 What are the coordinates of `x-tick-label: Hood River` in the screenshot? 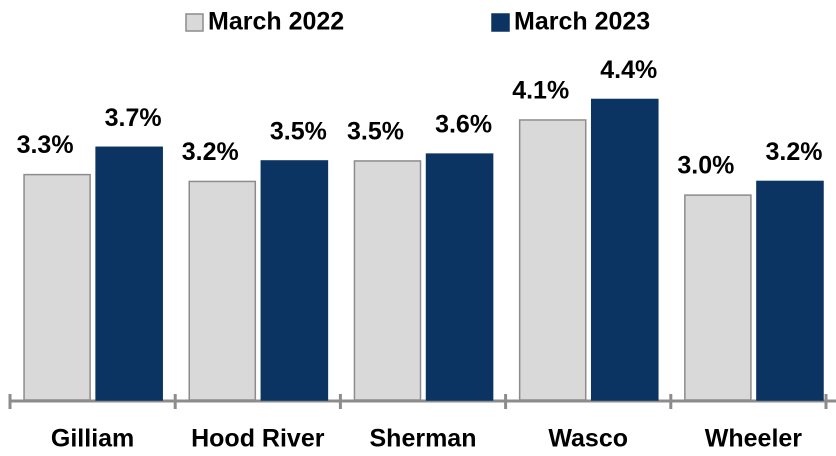 It's located at (258, 439).